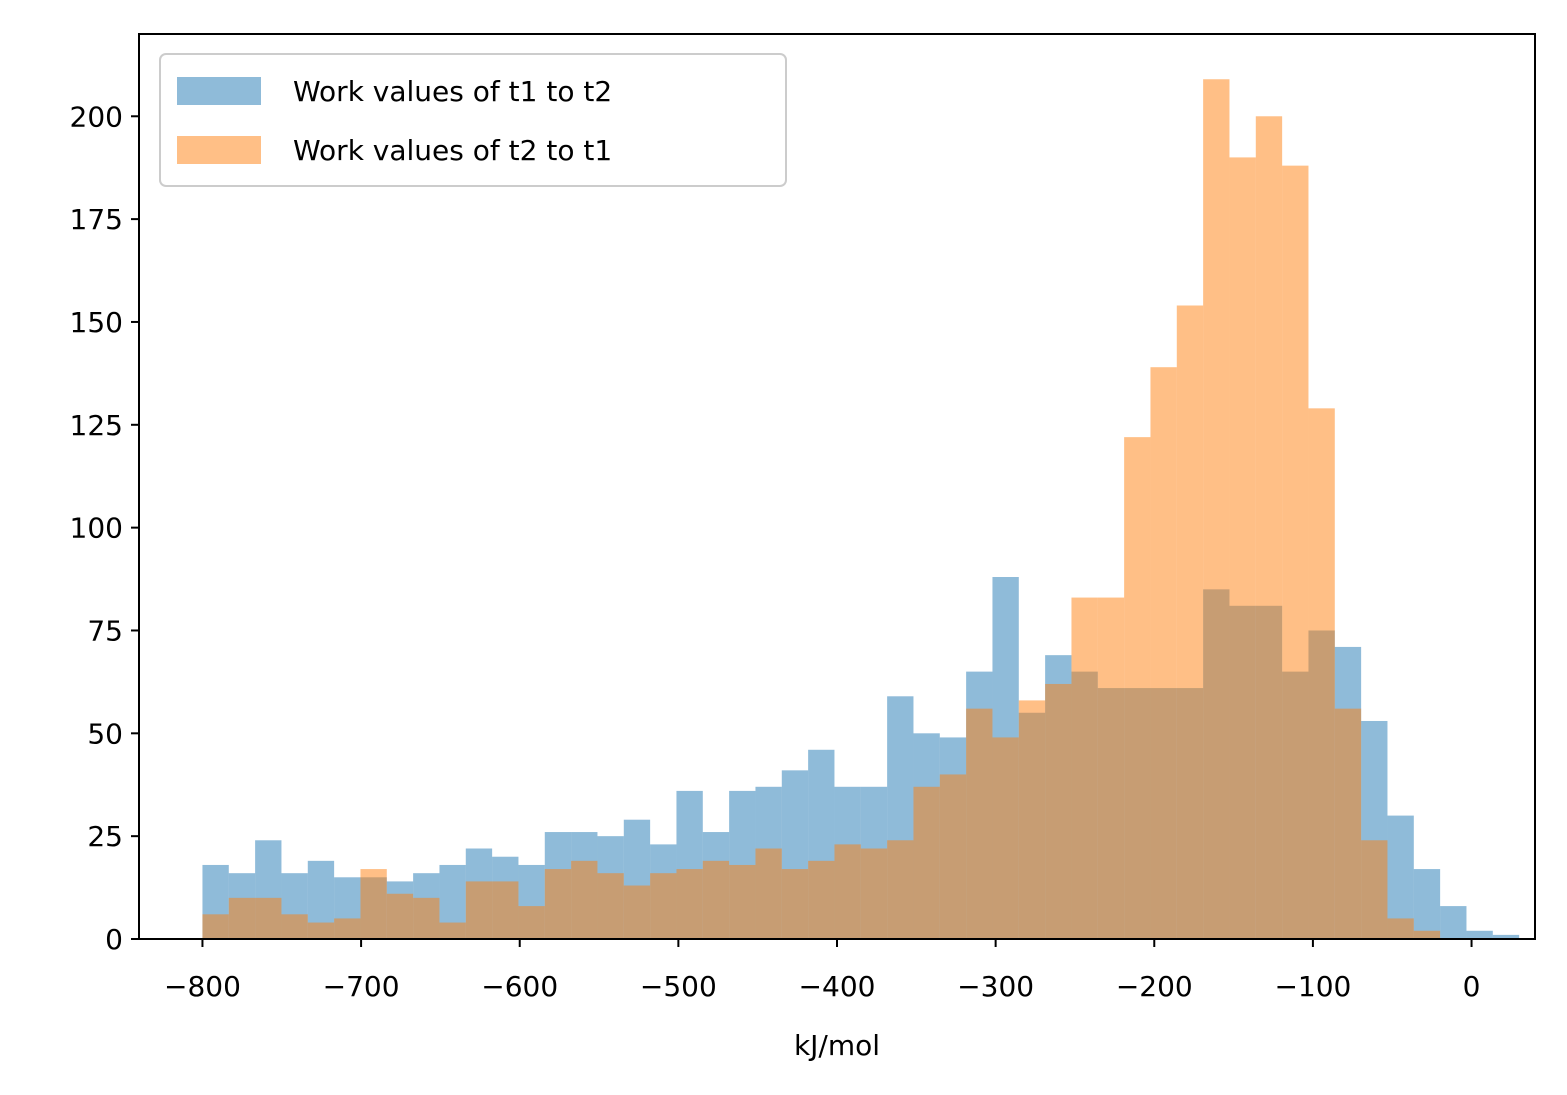 This screenshot has height=1095, width=1567. I want to click on y-axis: 0 25 50 75 100 125 150 175 200, so click(104, 528).